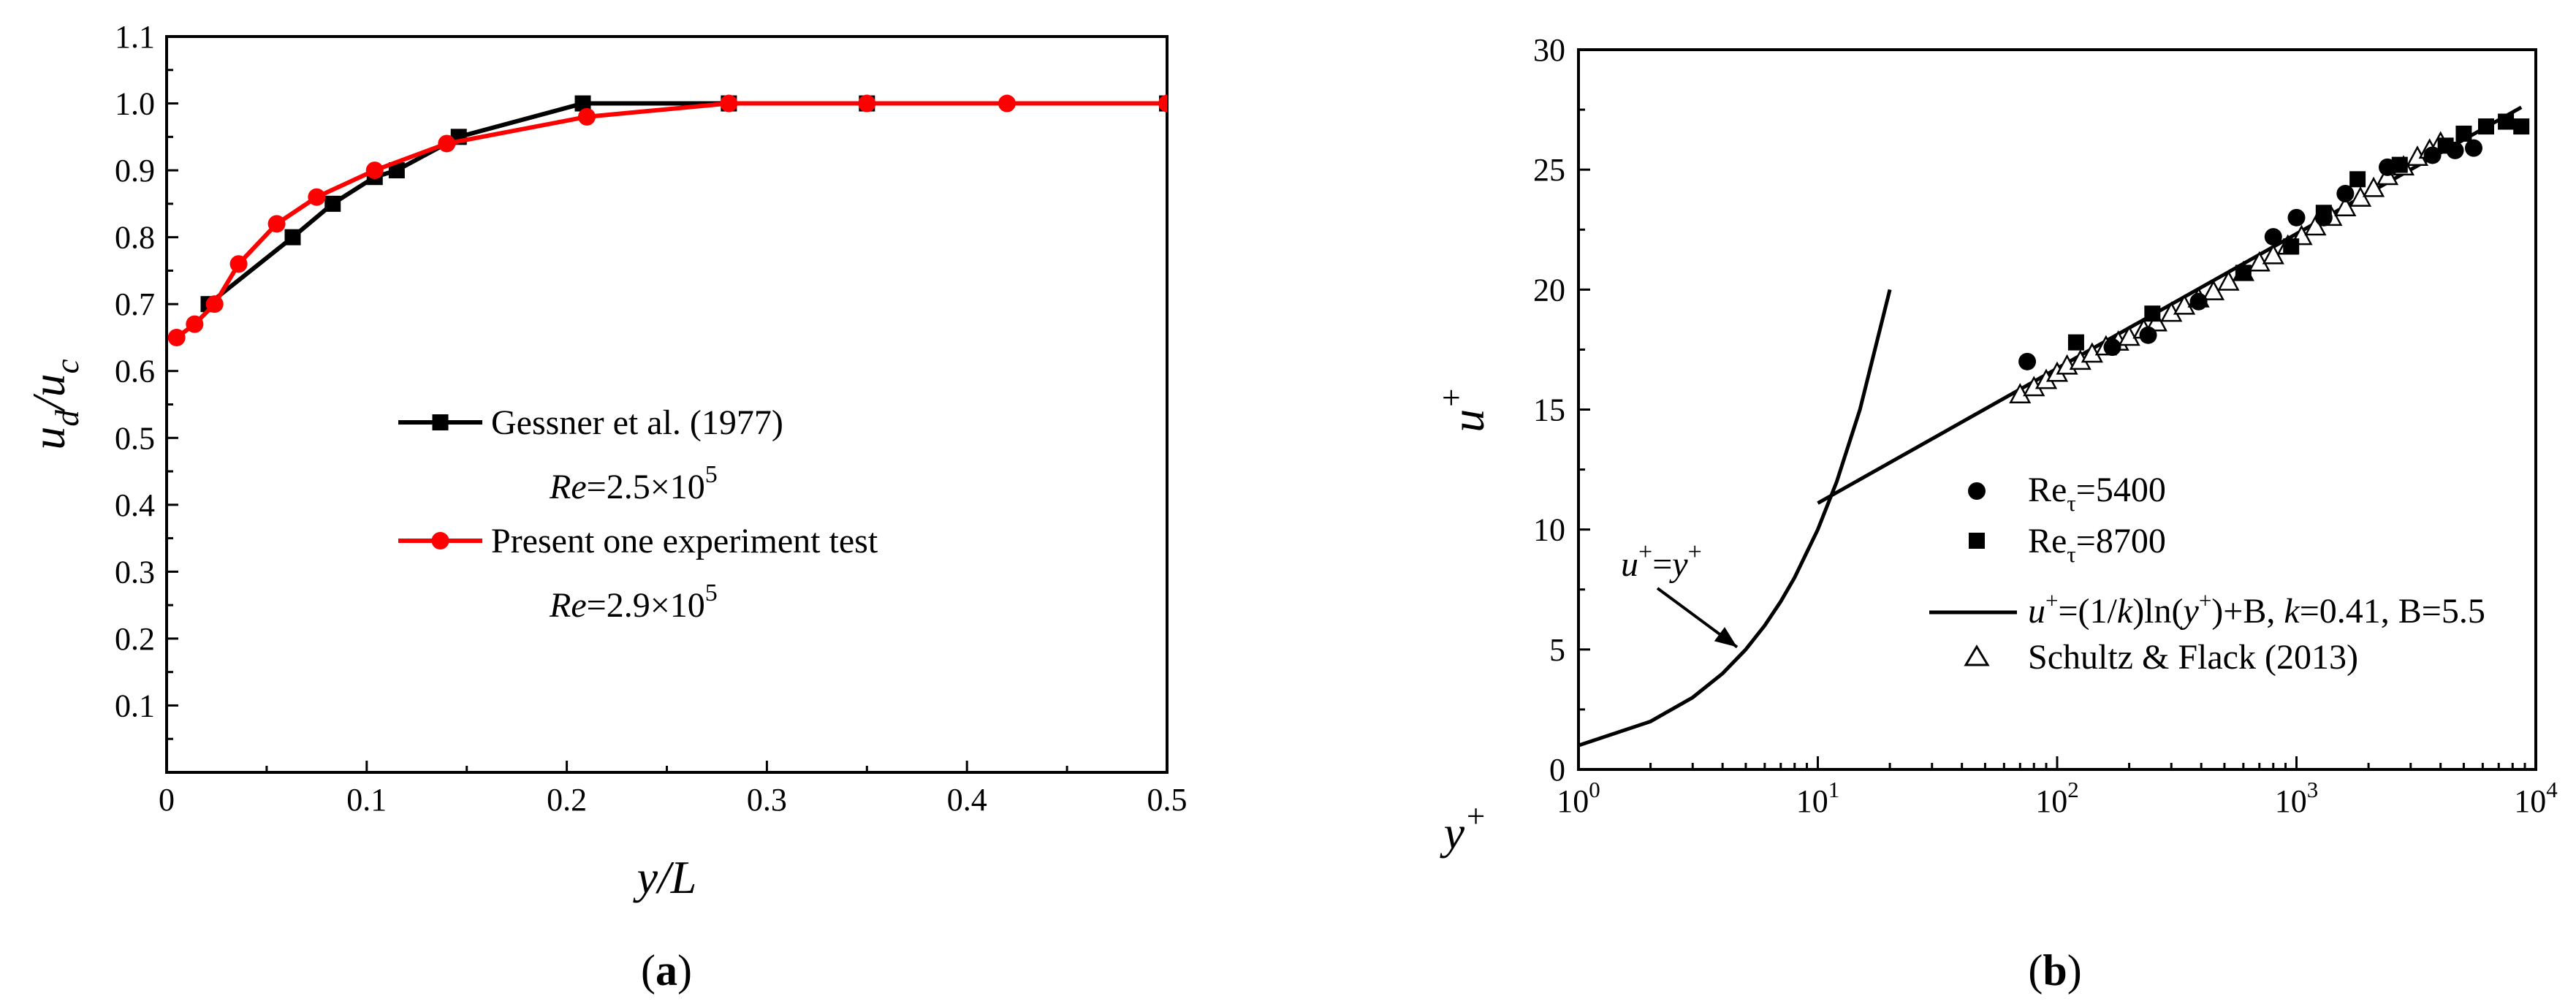 This screenshot has height=1004, width=2576. Describe the element at coordinates (135, 37) in the screenshot. I see `y-tick-label-a: 1.1` at that location.